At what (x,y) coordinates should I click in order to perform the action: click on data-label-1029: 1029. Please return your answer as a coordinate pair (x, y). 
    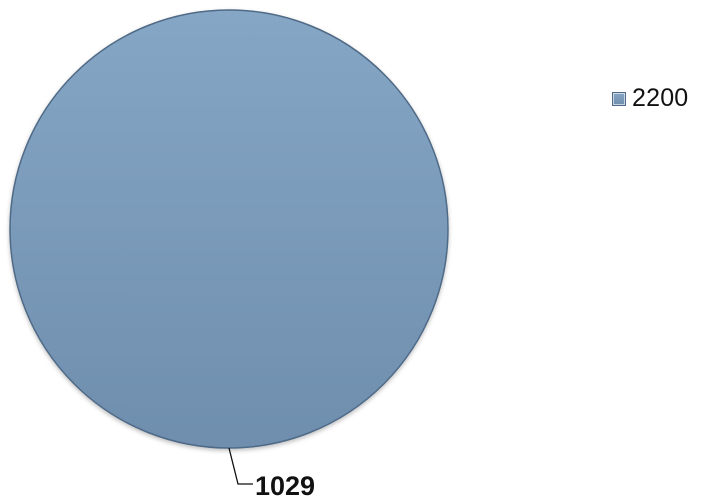
    Looking at the image, I should click on (285, 485).